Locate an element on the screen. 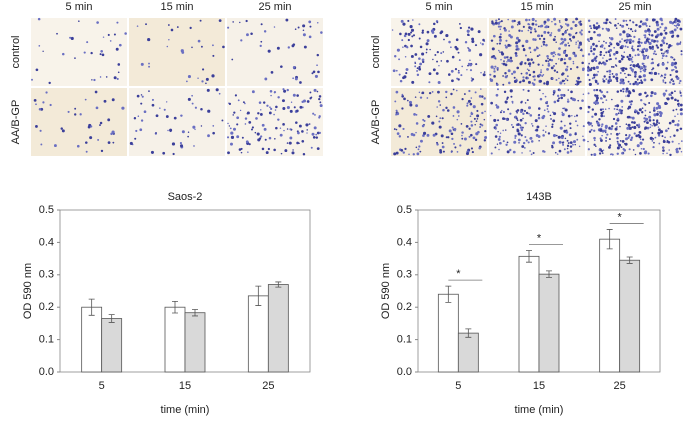 The width and height of the screenshot is (686, 431). y-tick-label: 0.3 is located at coordinates (404, 275).